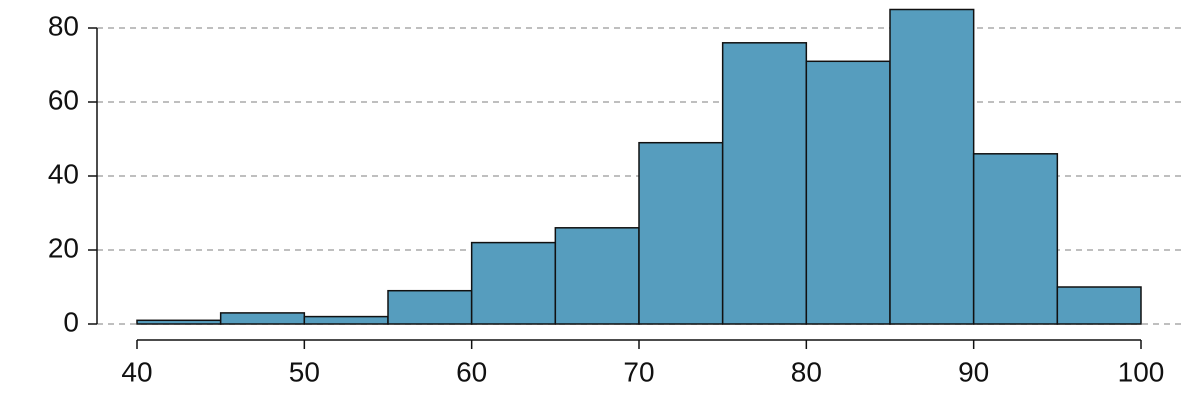 The height and width of the screenshot is (400, 1200). I want to click on y-tick-label: 20, so click(63, 247).